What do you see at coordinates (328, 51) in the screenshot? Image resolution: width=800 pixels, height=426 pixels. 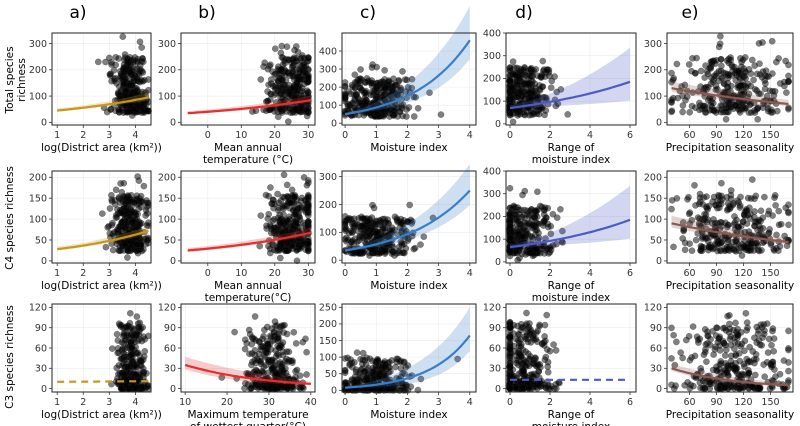 I see `y-tick-label: 400` at bounding box center [328, 51].